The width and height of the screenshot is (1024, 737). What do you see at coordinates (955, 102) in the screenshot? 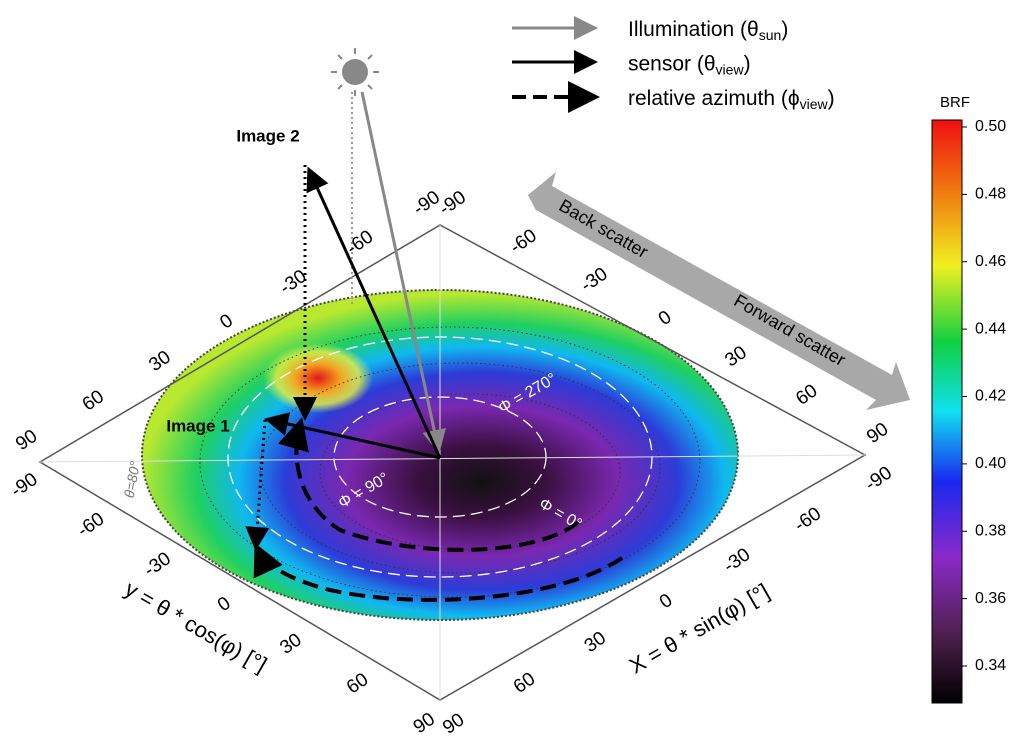
I see `colorbar-title: BRF` at bounding box center [955, 102].